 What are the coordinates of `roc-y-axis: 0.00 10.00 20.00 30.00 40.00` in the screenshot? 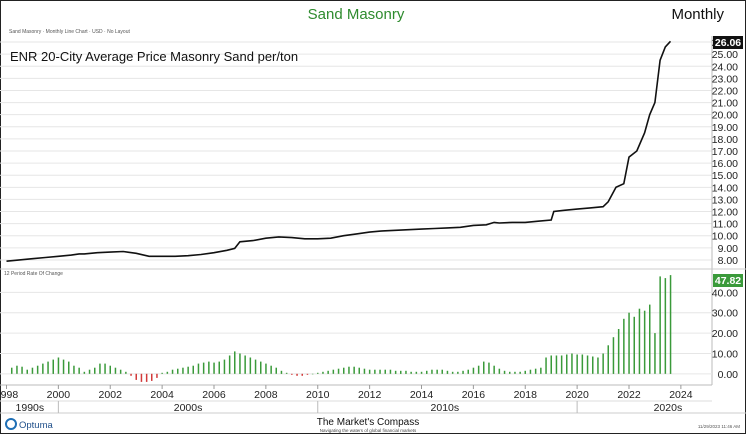 It's located at (725, 333).